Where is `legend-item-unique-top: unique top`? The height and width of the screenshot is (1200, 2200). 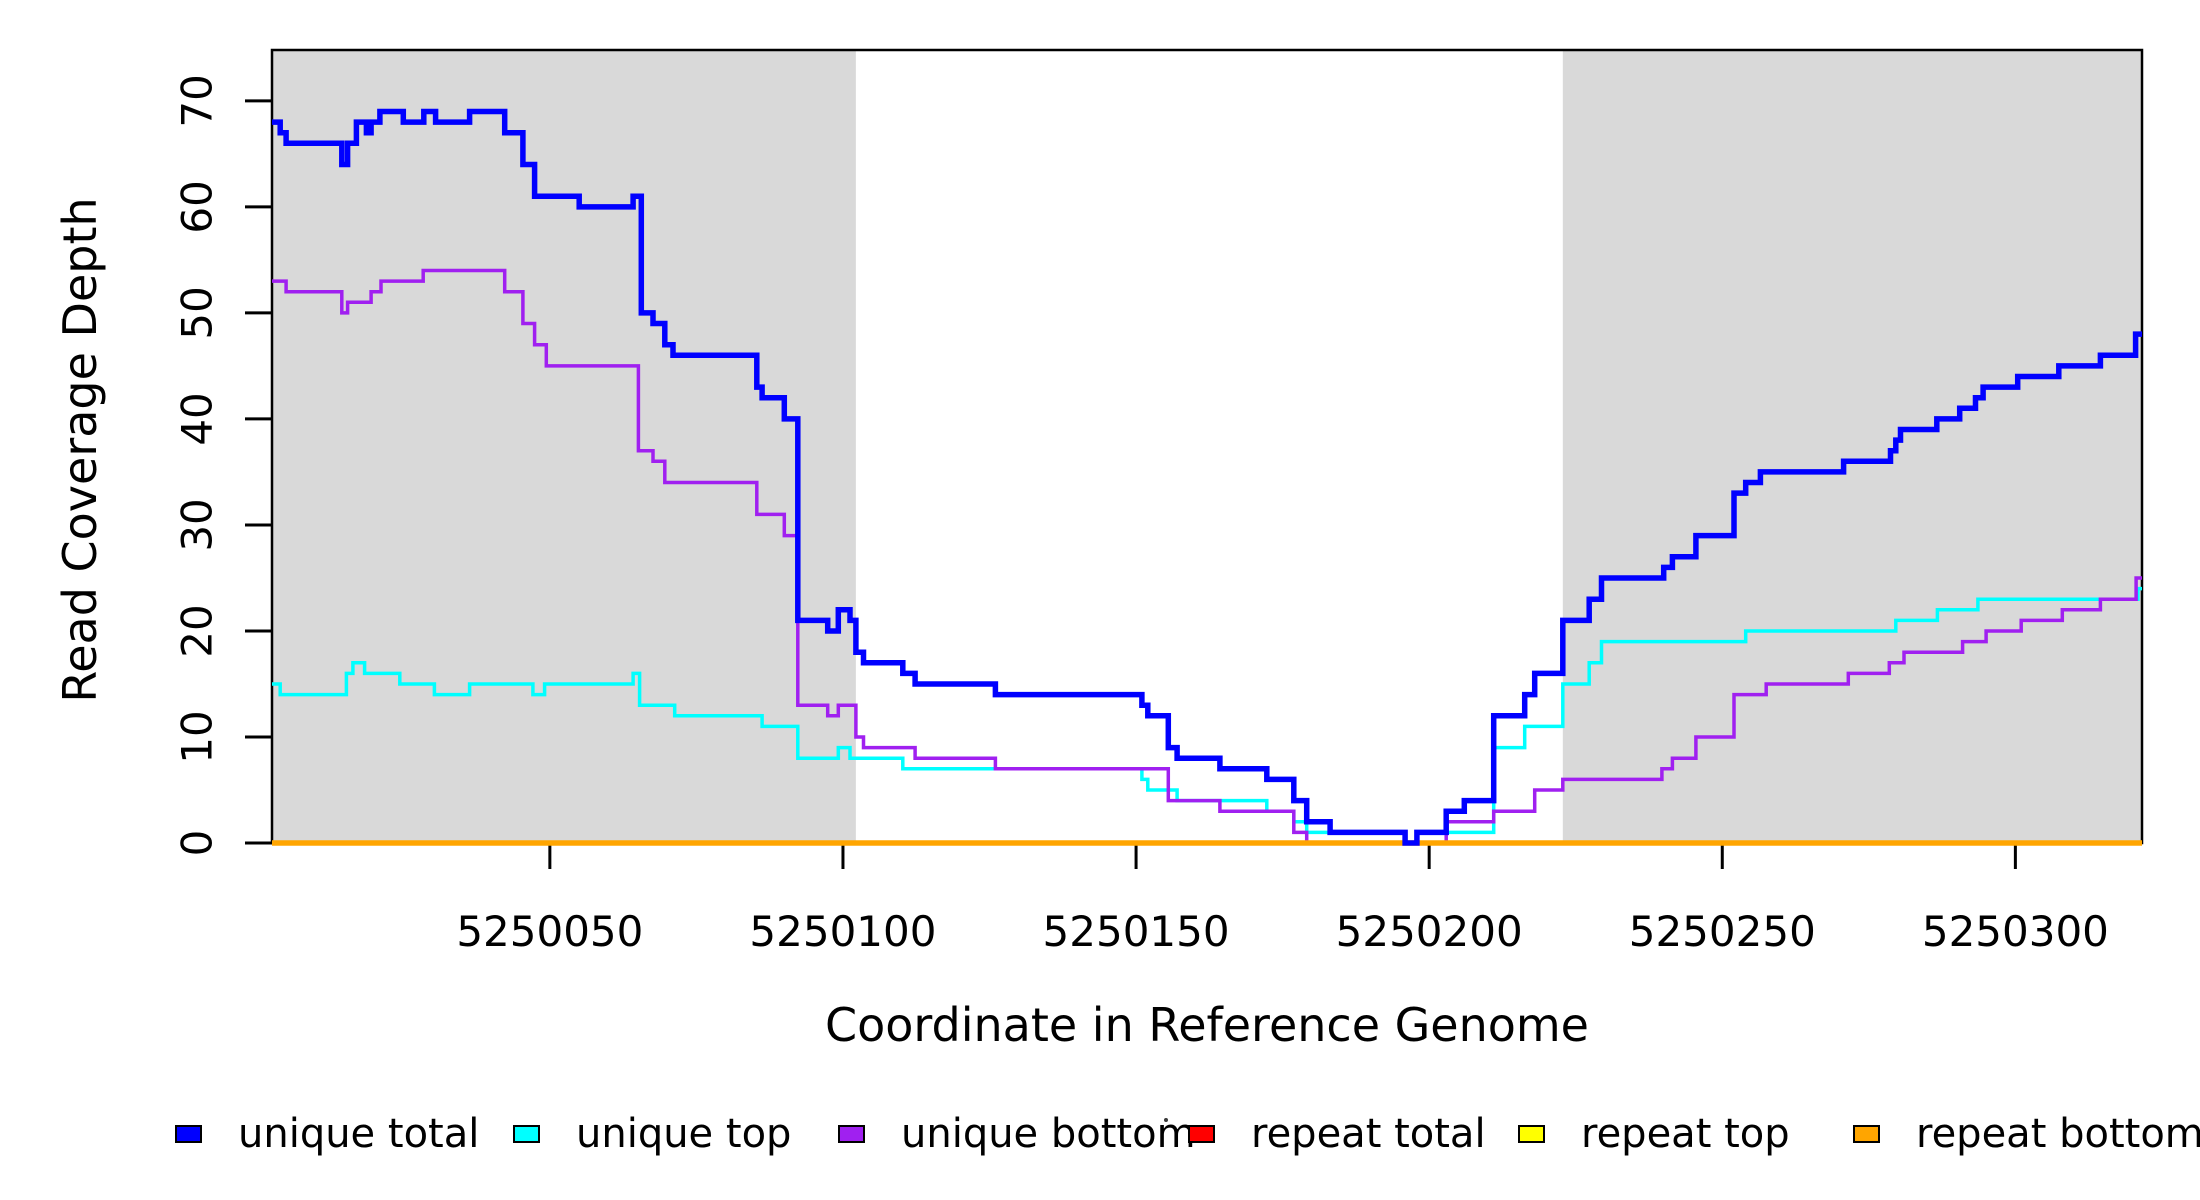 legend-item-unique-top: unique top is located at coordinates (652, 1134).